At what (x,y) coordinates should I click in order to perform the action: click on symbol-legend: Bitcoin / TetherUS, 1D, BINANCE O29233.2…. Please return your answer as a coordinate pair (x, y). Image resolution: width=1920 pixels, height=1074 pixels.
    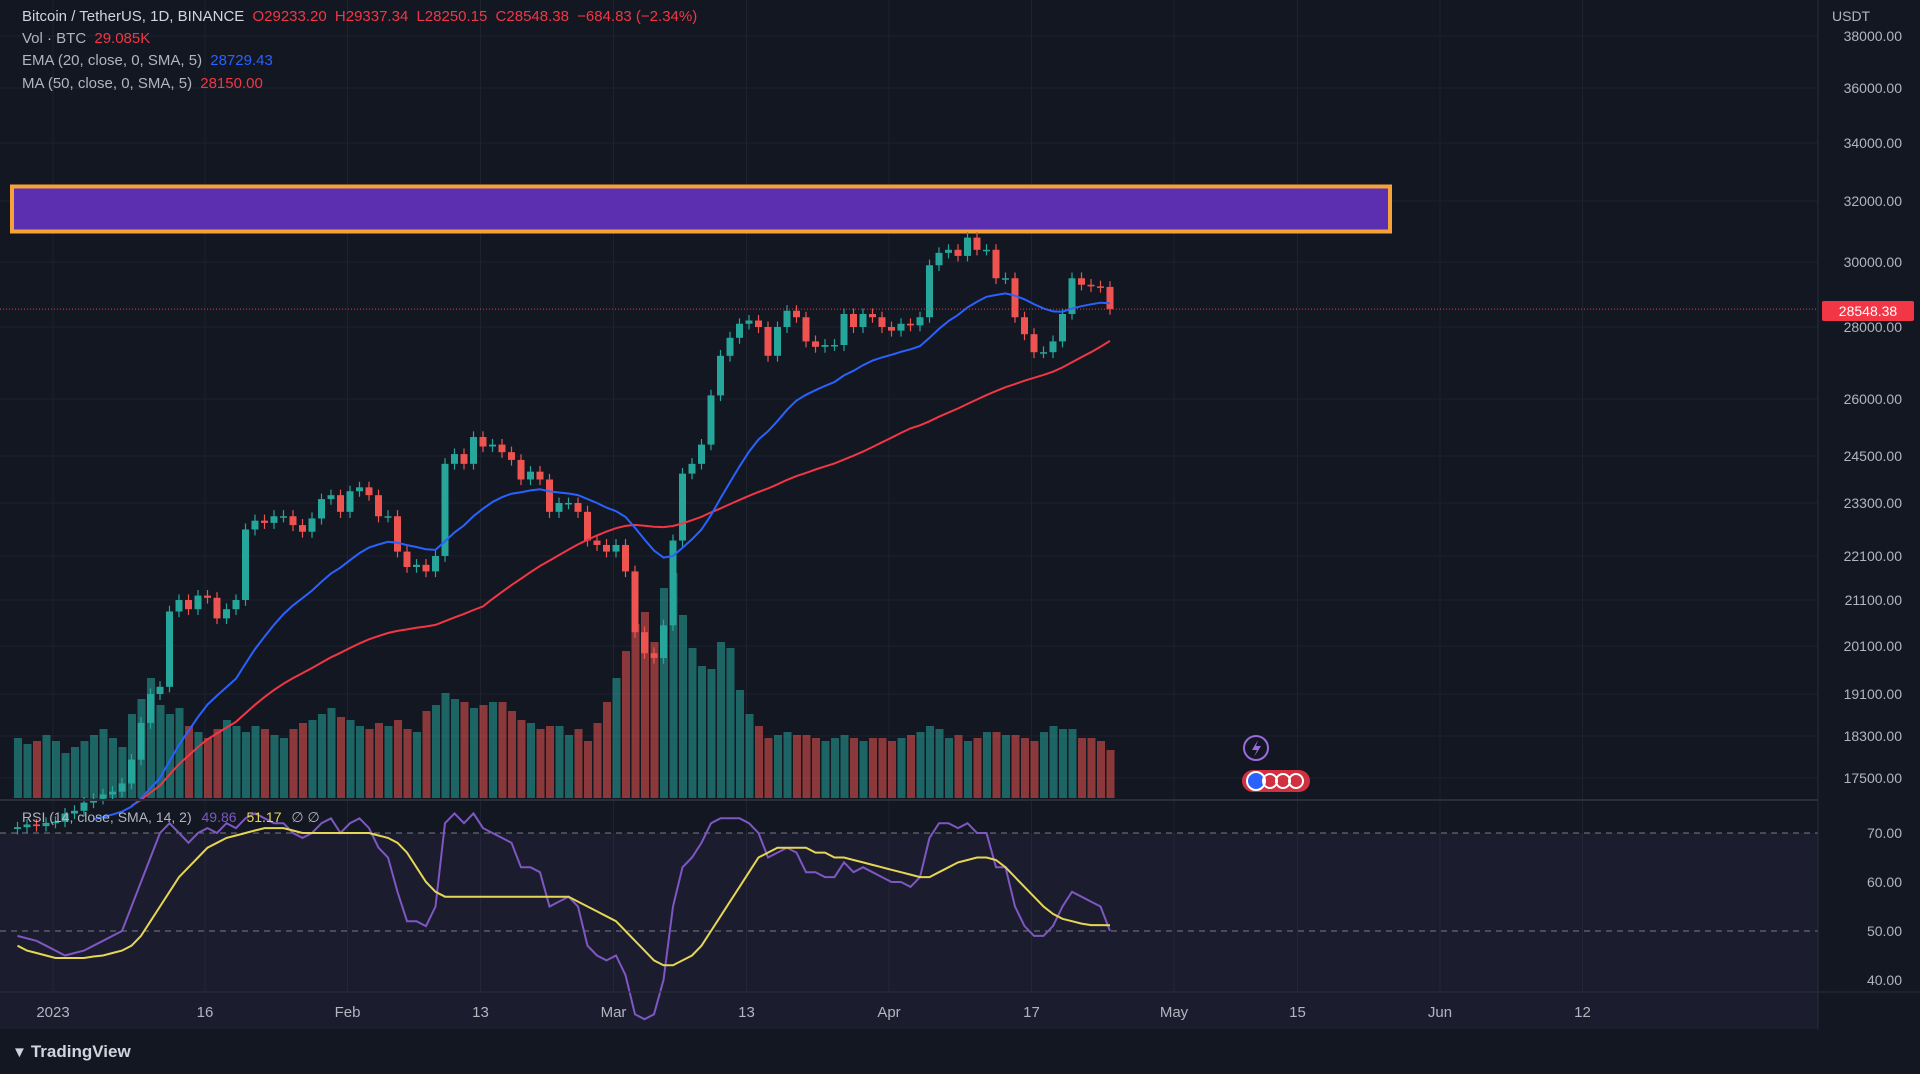
    Looking at the image, I should click on (361, 16).